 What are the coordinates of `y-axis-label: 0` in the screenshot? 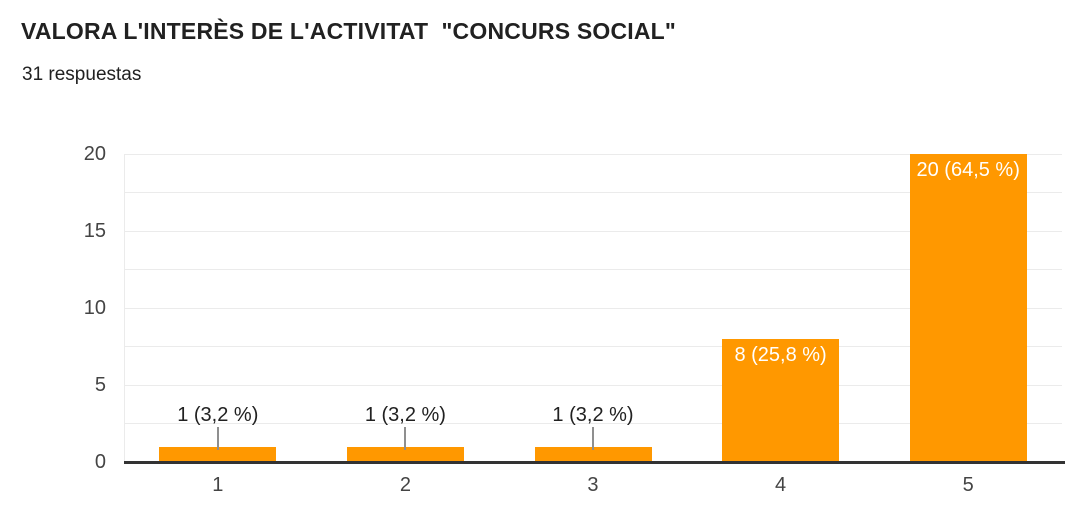 It's located at (100, 462).